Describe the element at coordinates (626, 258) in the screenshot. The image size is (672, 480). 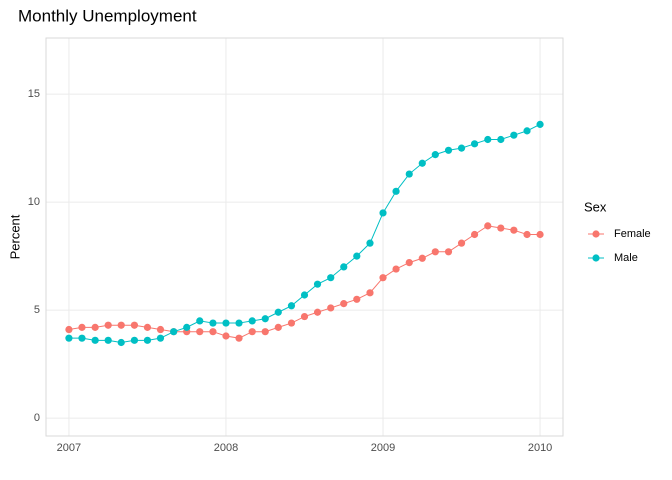
I see `legend-label: Male` at that location.